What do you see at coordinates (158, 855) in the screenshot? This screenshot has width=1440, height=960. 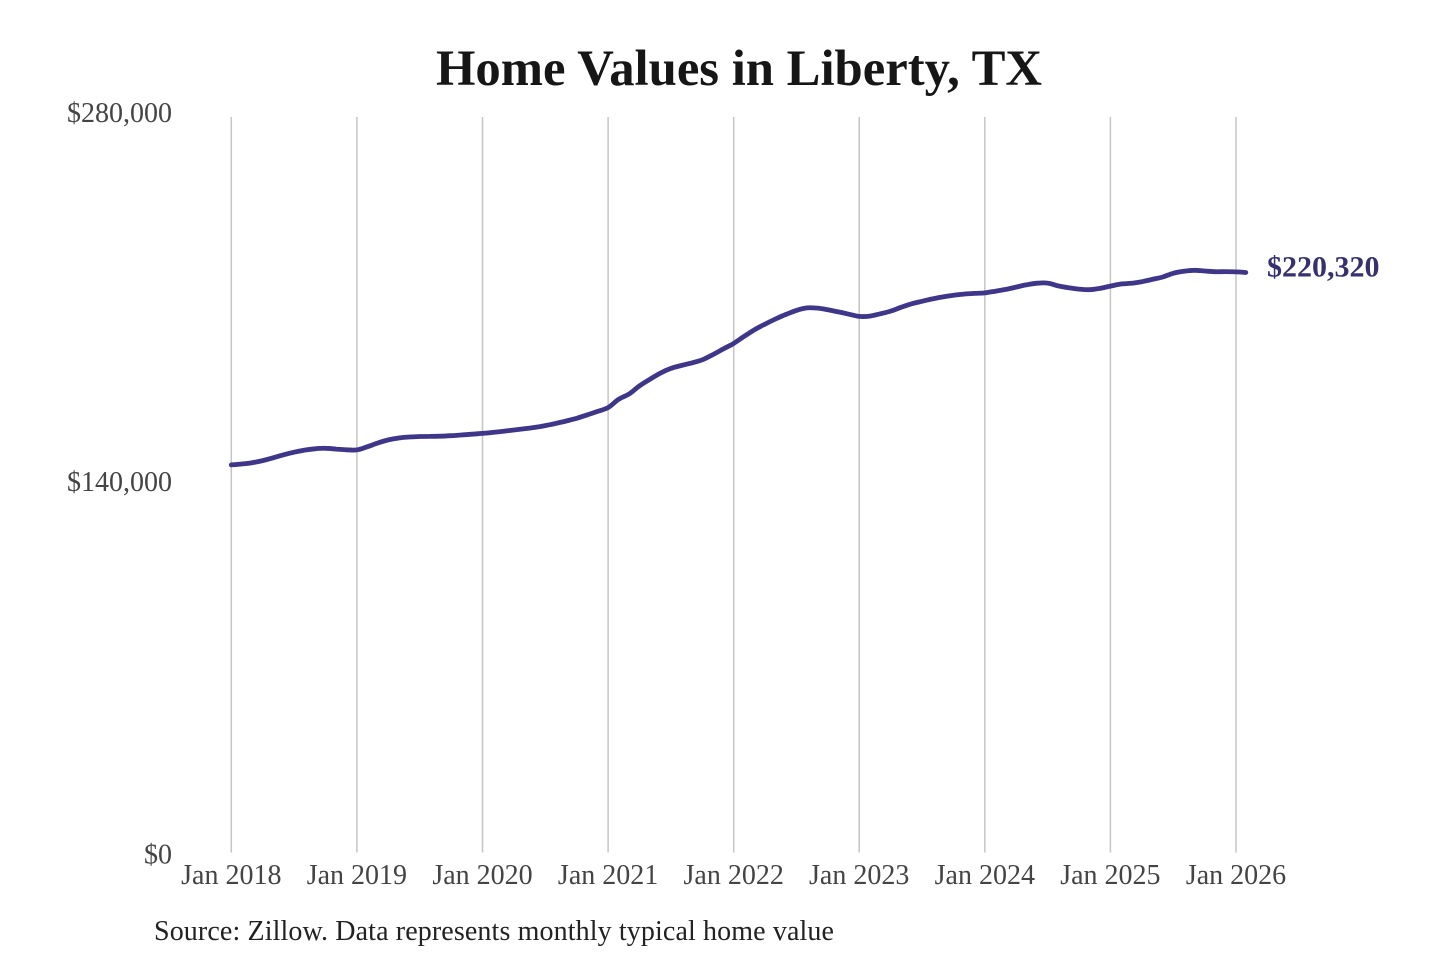 I see `svg-text: $0` at bounding box center [158, 855].